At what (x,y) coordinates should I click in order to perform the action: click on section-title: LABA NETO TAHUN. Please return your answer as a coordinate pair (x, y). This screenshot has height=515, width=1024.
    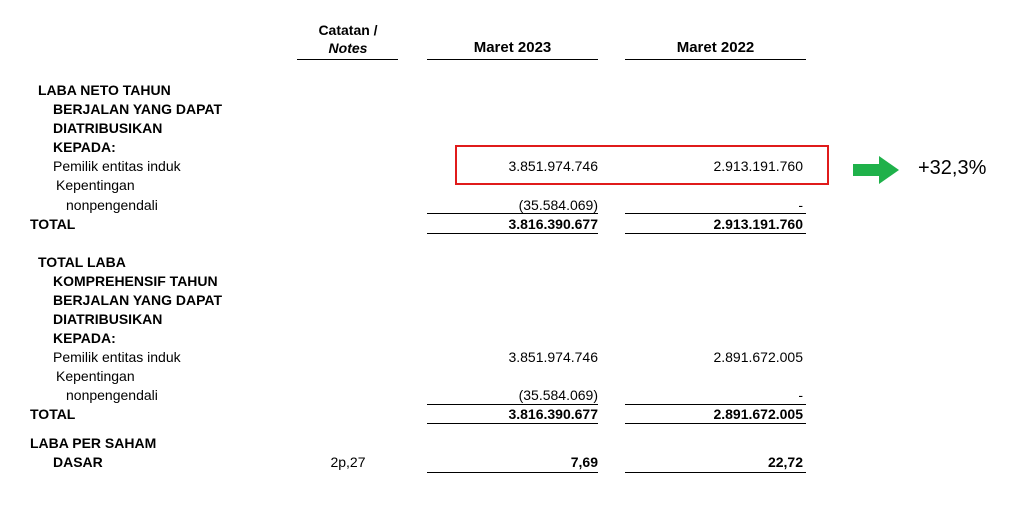
    Looking at the image, I should click on (104, 90).